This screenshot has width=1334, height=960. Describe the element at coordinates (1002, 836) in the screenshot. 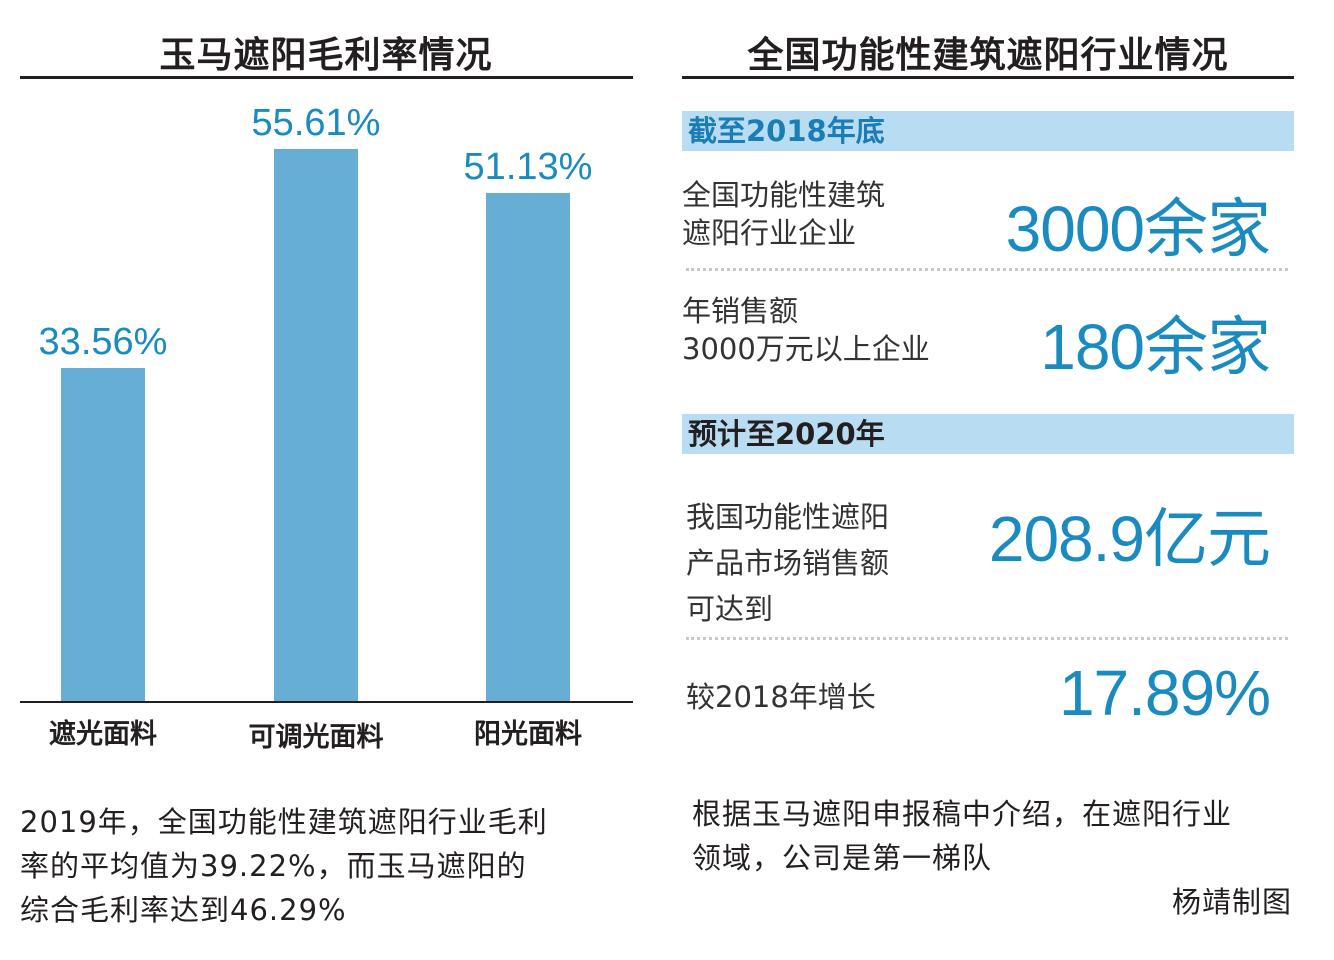

I see `right-note: 根据玉马遮阳申报稿中介绍，在遮阳行业 领域，公司是第一梯队` at that location.